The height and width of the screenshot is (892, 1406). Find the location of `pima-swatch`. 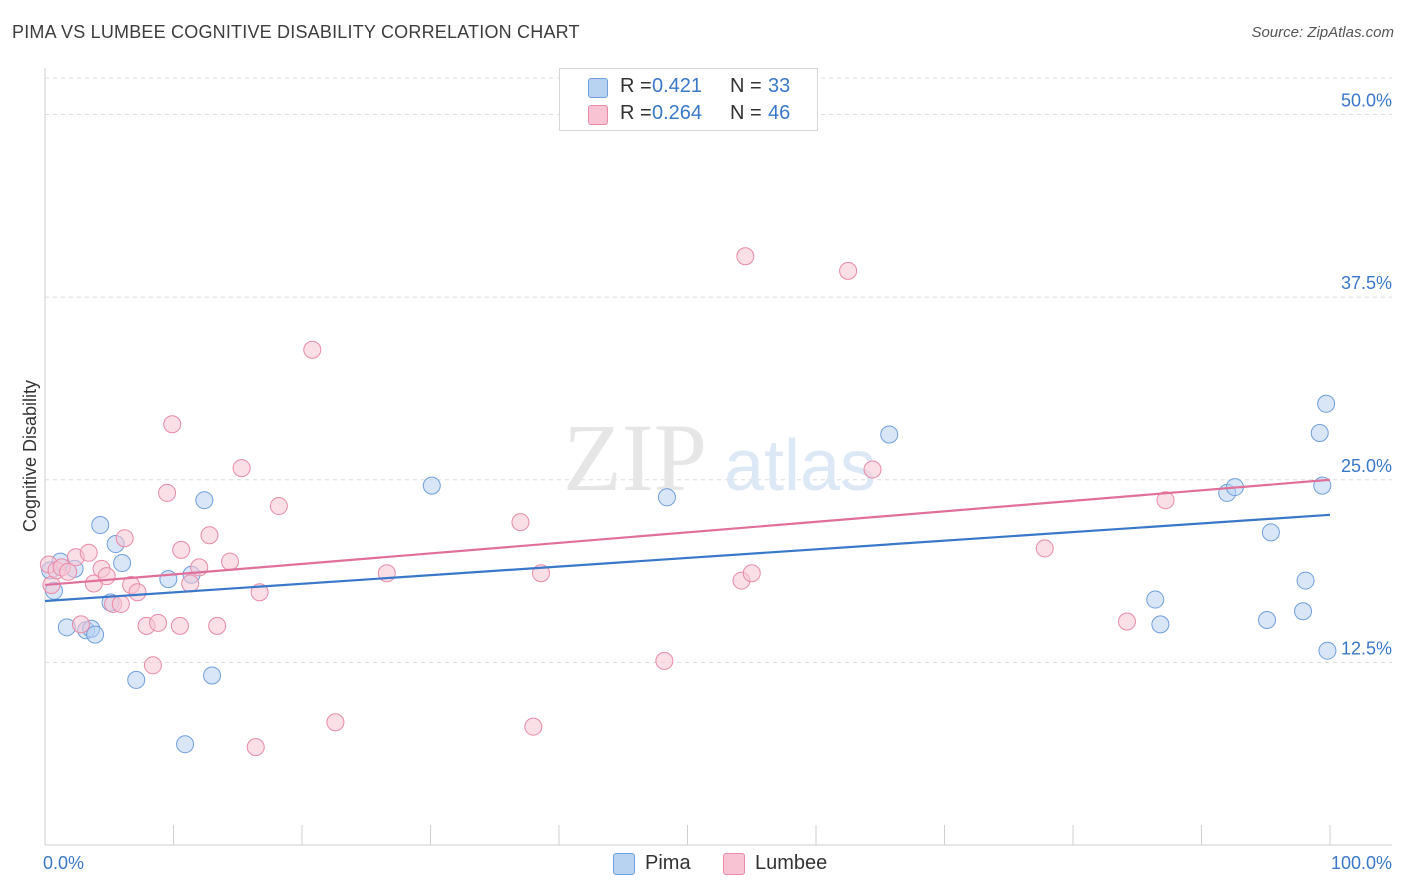

pima-swatch is located at coordinates (598, 88).